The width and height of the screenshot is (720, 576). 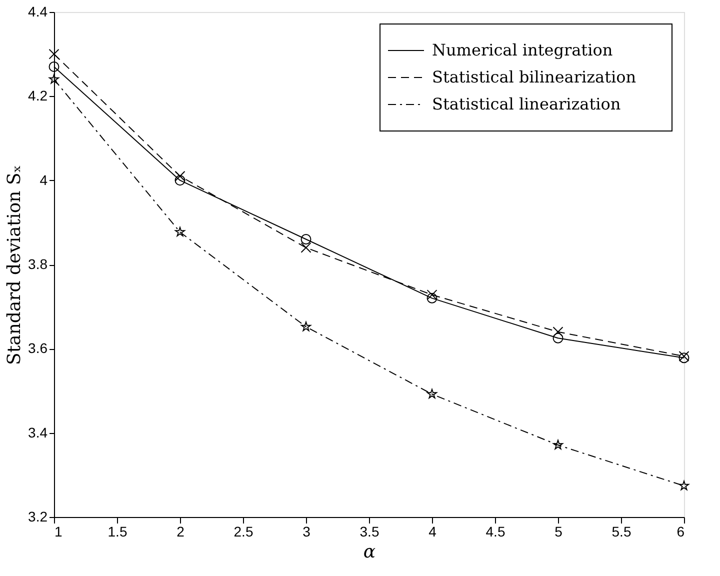 What do you see at coordinates (38, 12) in the screenshot?
I see `y-tick-label: 4.4` at bounding box center [38, 12].